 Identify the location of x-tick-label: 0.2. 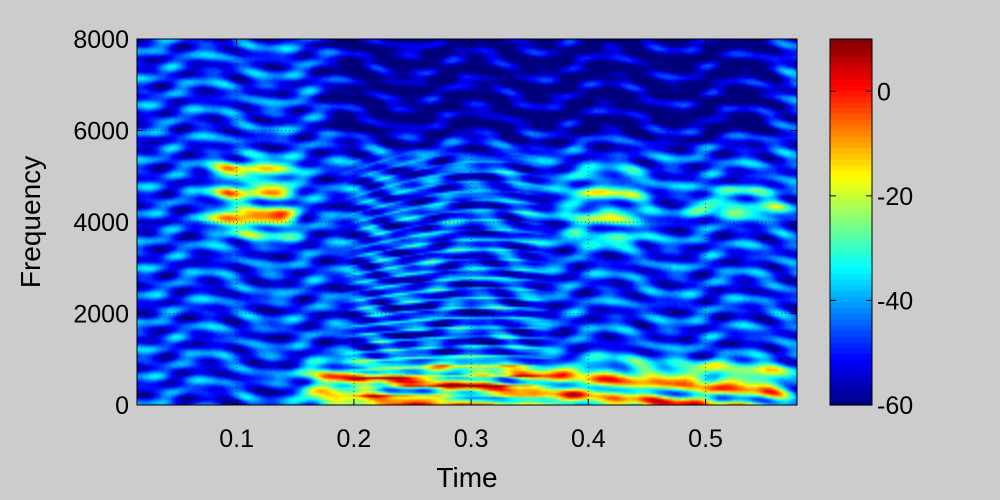
(353, 439).